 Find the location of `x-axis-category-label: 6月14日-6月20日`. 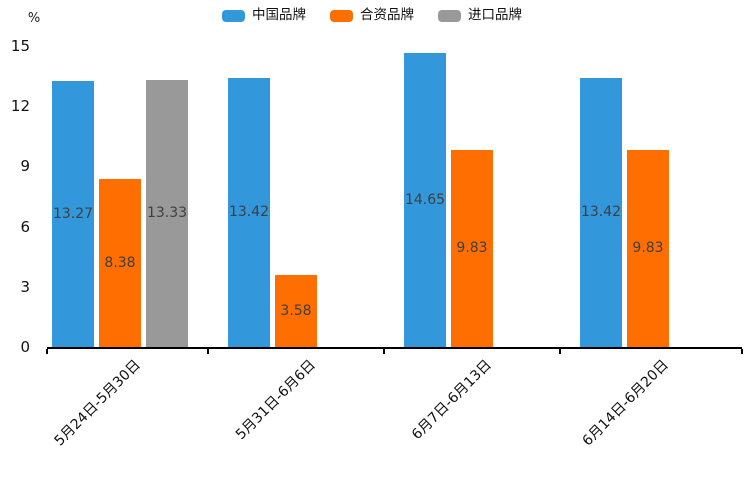

x-axis-category-label: 6月14日-6月20日 is located at coordinates (625, 403).